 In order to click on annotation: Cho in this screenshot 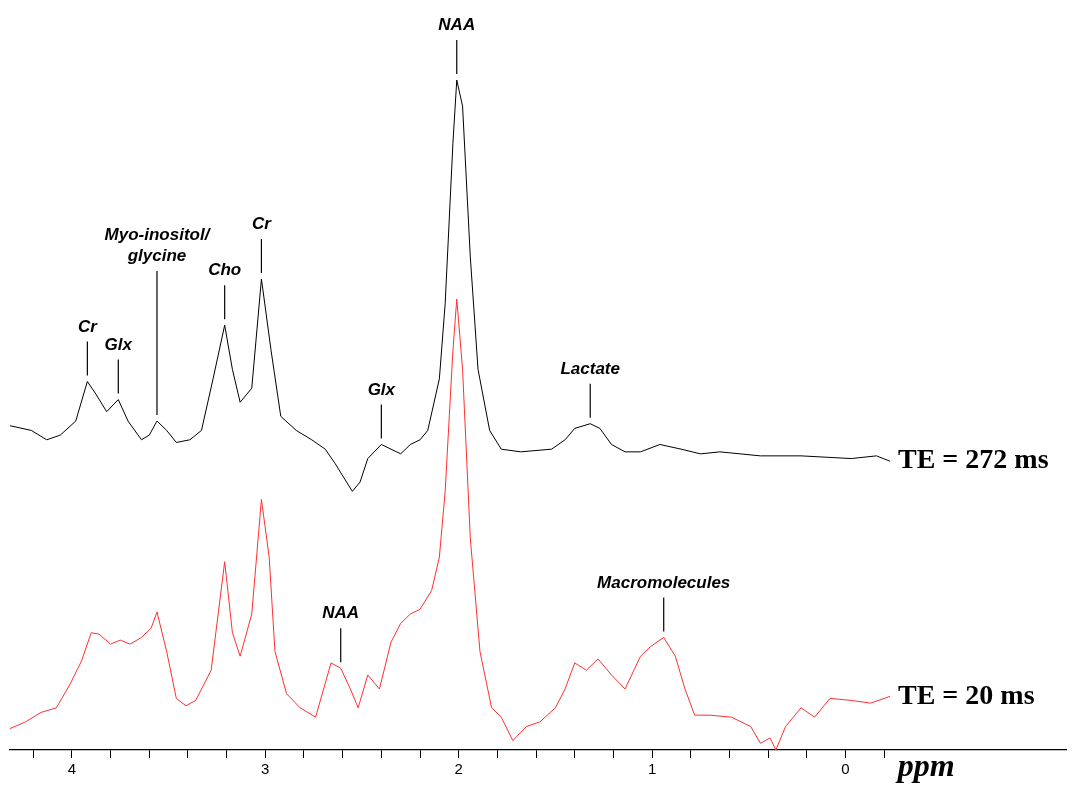, I will do `click(225, 270)`.